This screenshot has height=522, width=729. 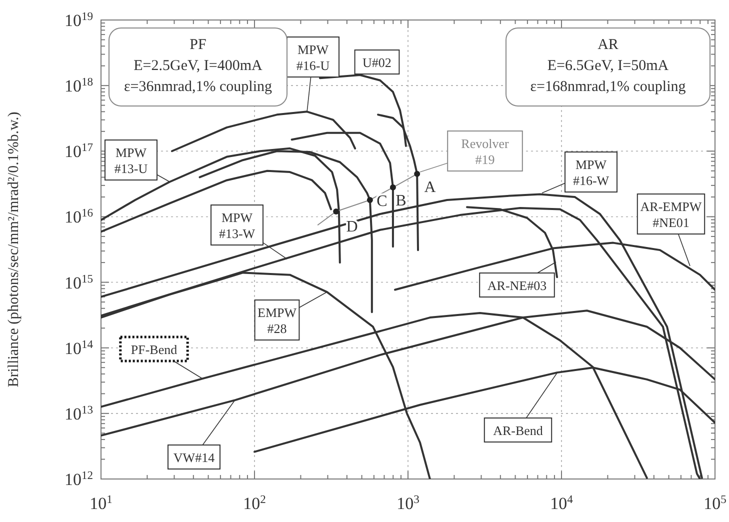 What do you see at coordinates (377, 62) in the screenshot?
I see `series-label: U#02` at bounding box center [377, 62].